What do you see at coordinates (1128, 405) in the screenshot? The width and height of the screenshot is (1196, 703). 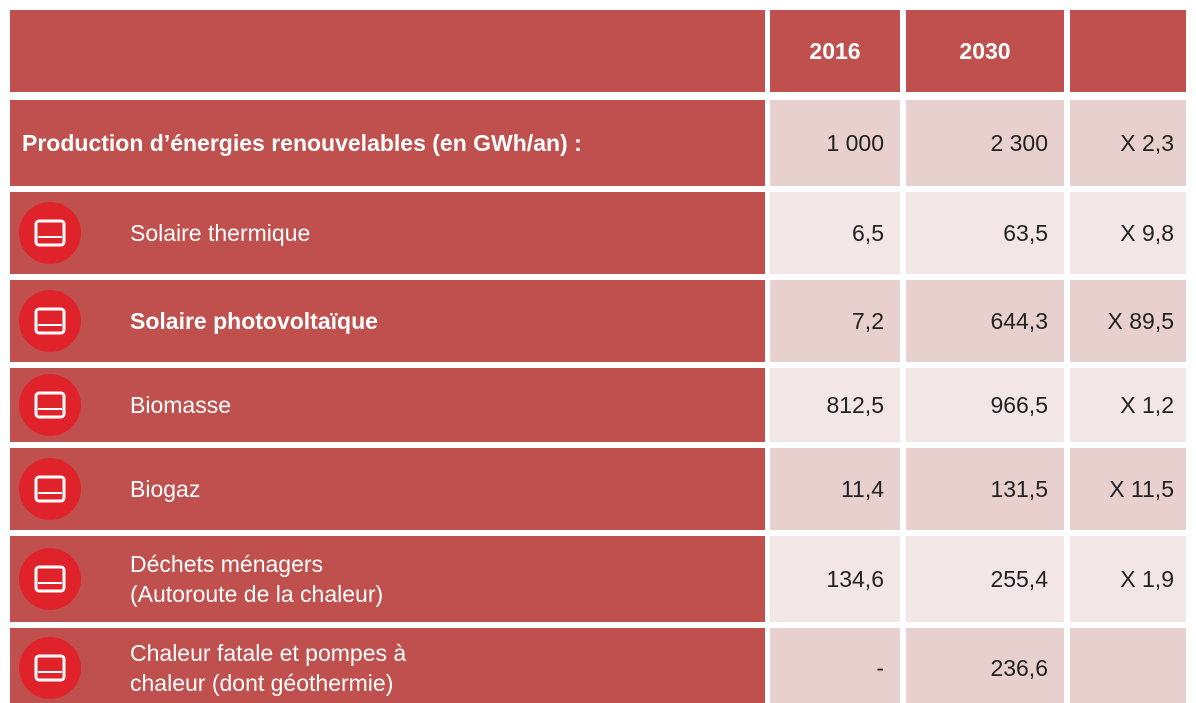 I see `ratio: X 1,2` at bounding box center [1128, 405].